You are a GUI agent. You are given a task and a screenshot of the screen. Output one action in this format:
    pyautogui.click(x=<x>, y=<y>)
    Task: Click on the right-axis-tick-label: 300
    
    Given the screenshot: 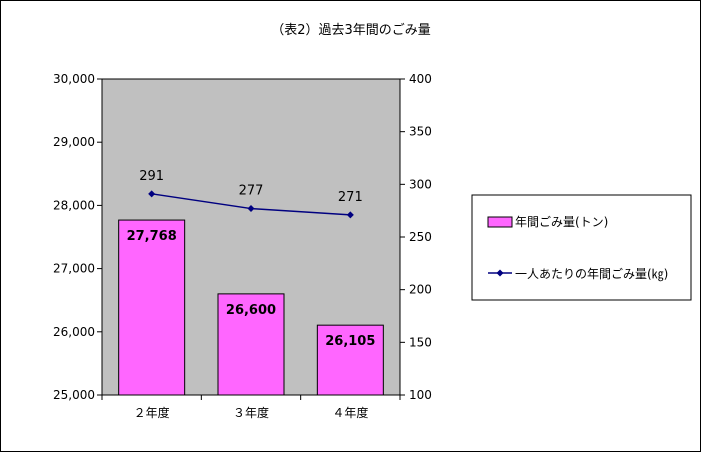 What is the action you would take?
    pyautogui.click(x=420, y=184)
    